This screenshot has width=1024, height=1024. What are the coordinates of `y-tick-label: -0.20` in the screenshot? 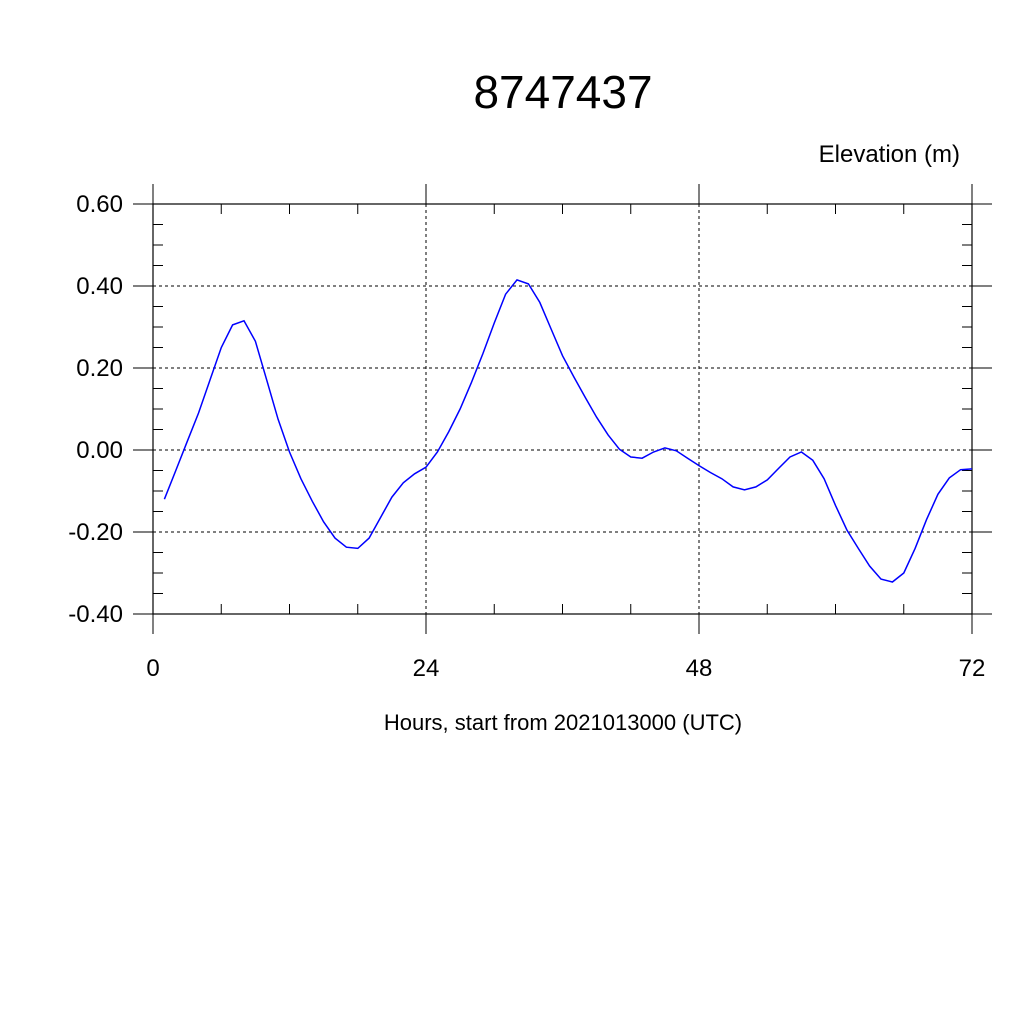 It's located at (95, 532).